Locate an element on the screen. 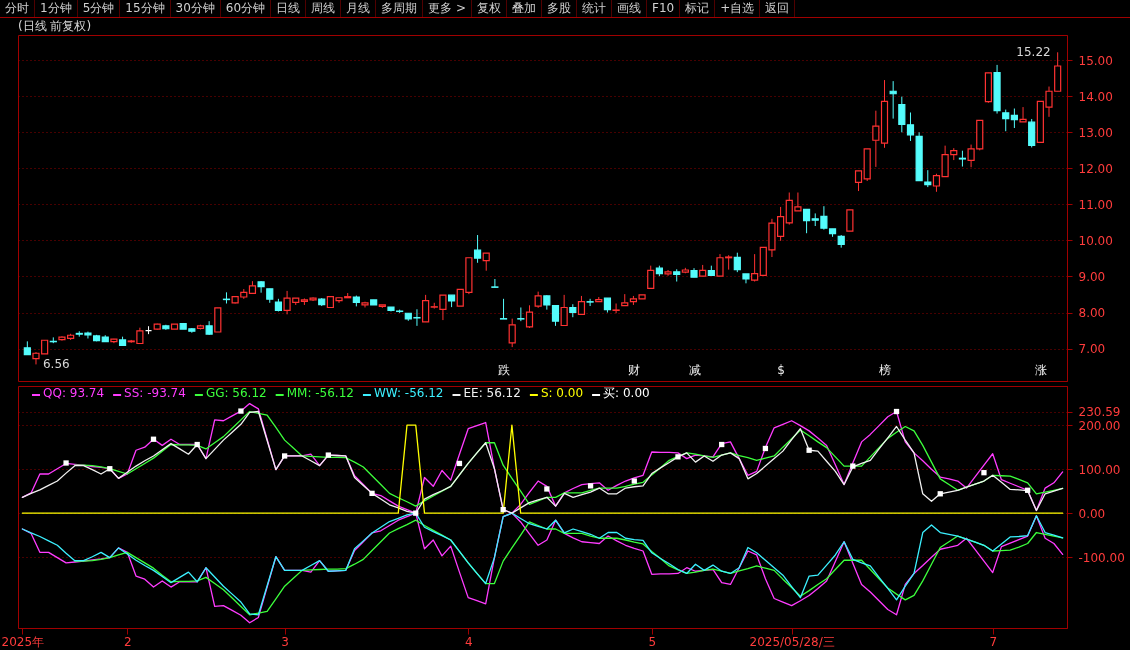 Image resolution: width=1130 pixels, height=650 pixels. x-tick-label: 3 is located at coordinates (285, 641).